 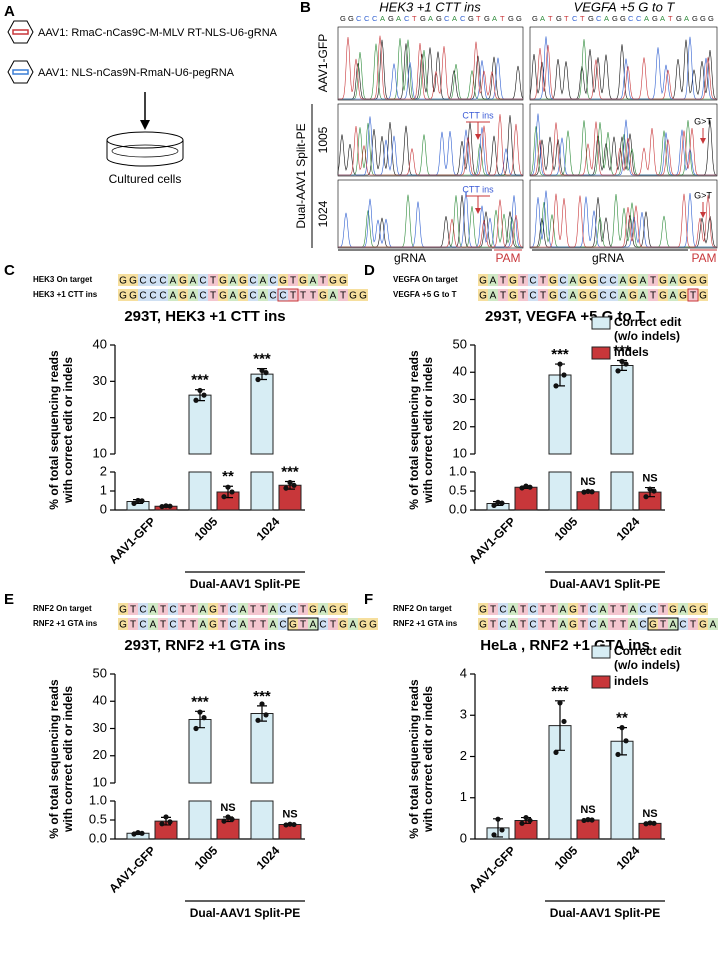 I want to click on x-tick-label: AAV1-GFP, so click(x=132, y=869).